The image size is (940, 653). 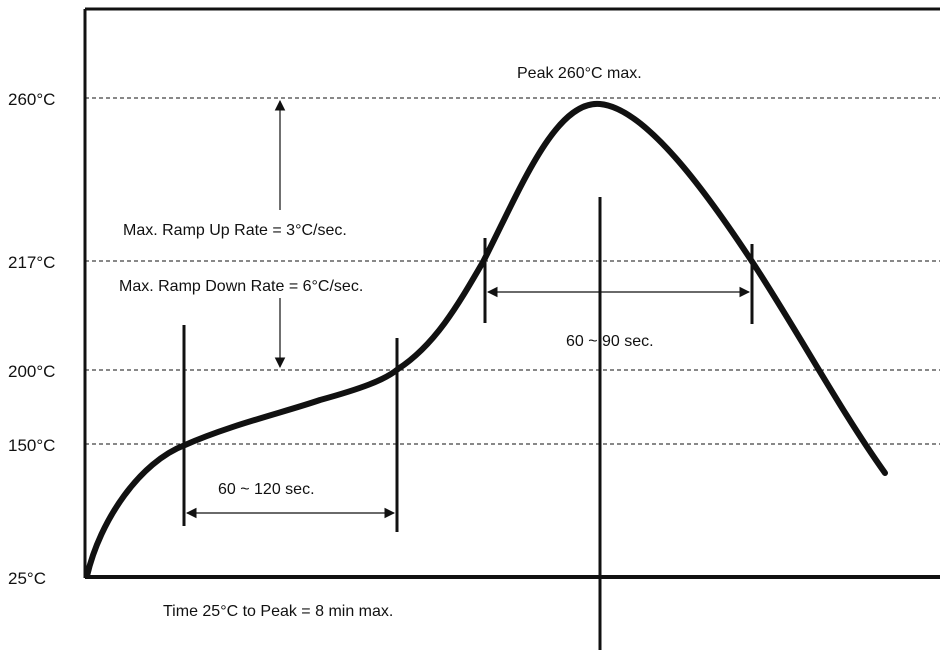 I want to click on time-to-peak-annotation: Time 25°C to Peak = 8 min max., so click(x=278, y=611).